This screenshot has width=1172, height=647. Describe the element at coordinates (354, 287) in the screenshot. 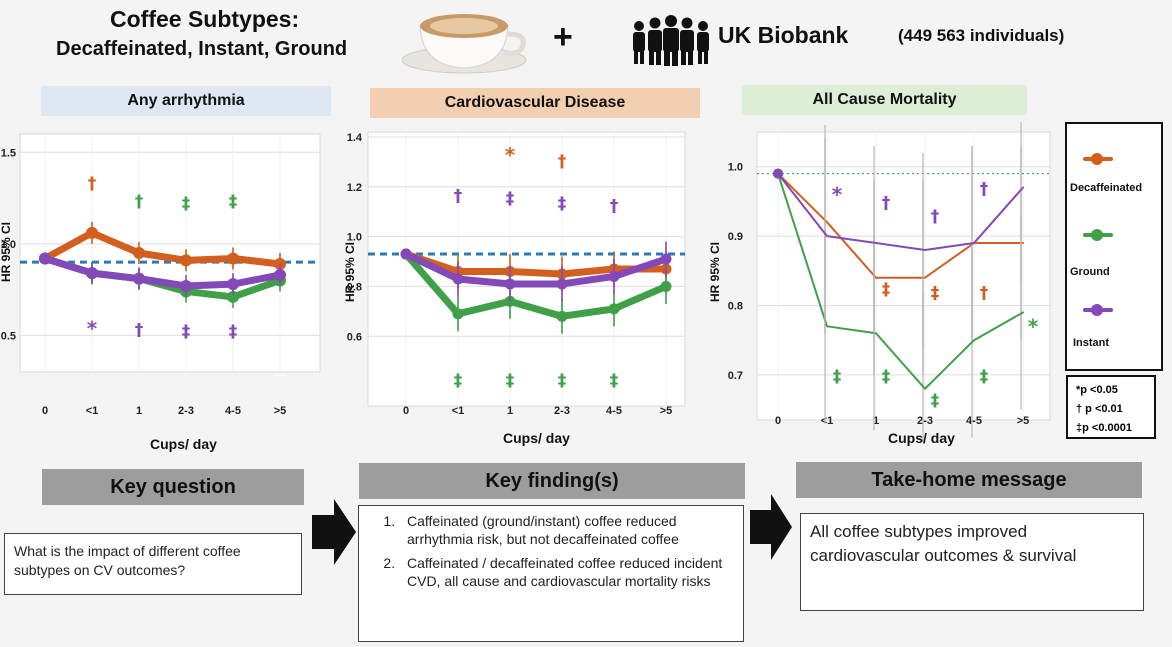

I see `y-tick-label: 0.8` at that location.